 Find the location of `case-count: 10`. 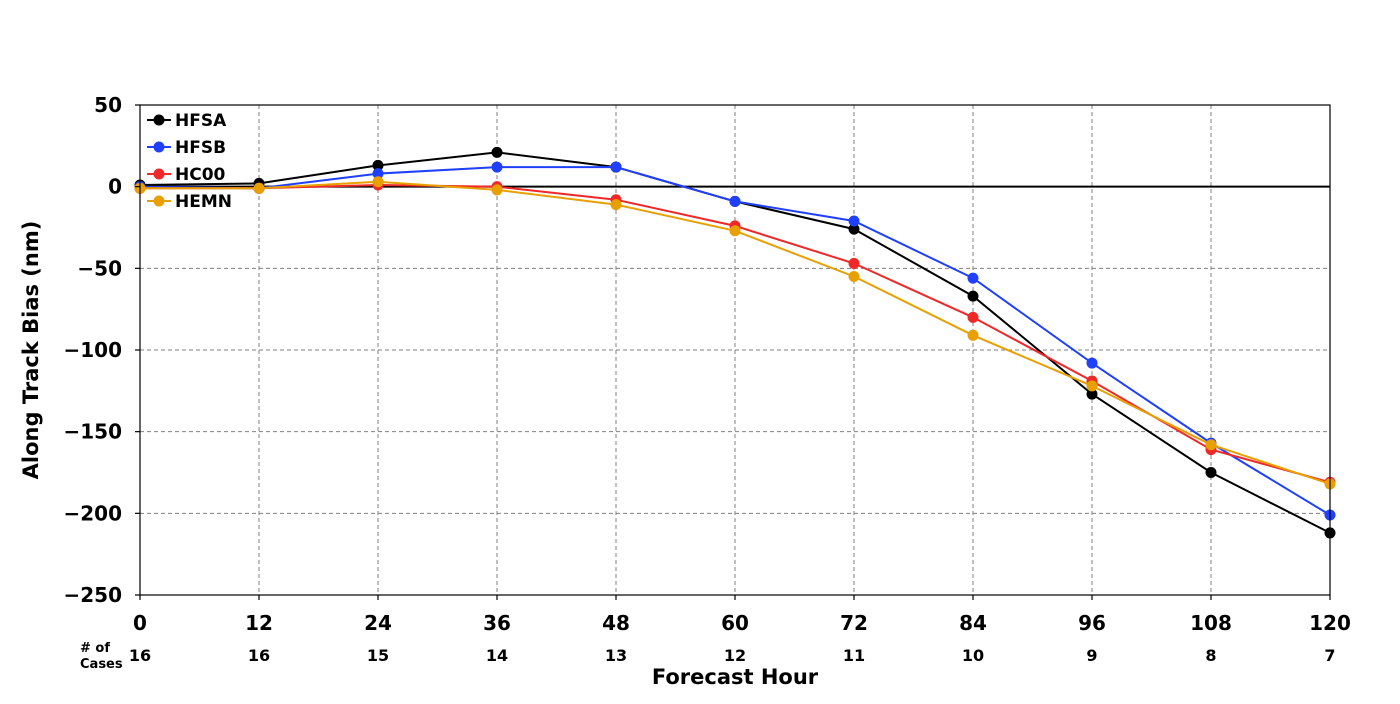

case-count: 10 is located at coordinates (973, 655).